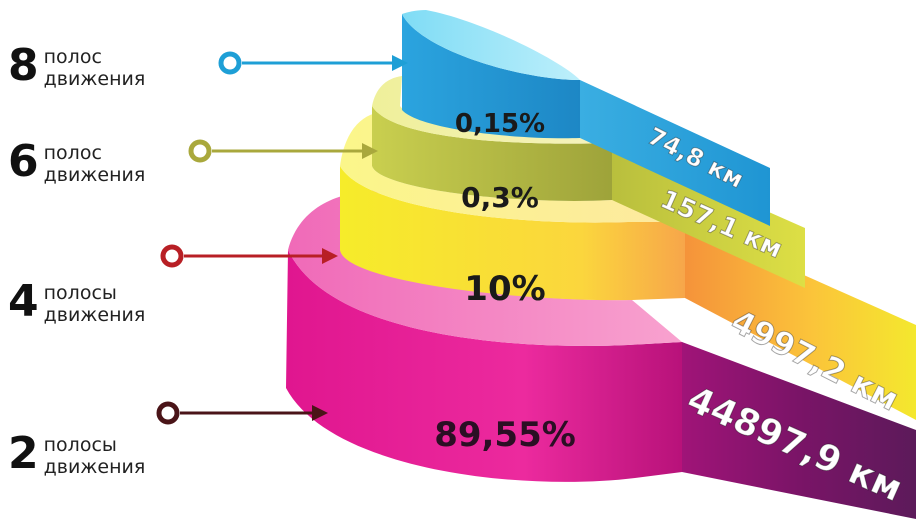 This screenshot has width=916, height=519. I want to click on legend-item-4-lanes: 4 полосы движения, so click(77, 301).